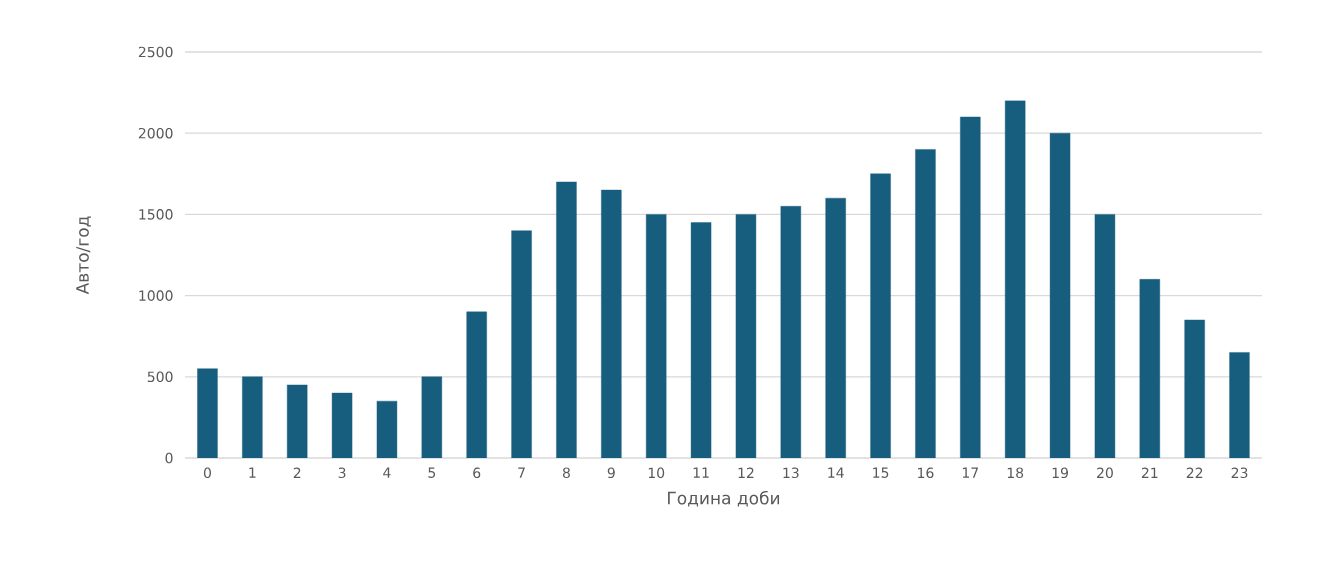  What do you see at coordinates (156, 214) in the screenshot?
I see `y-tick-label: 1500` at bounding box center [156, 214].